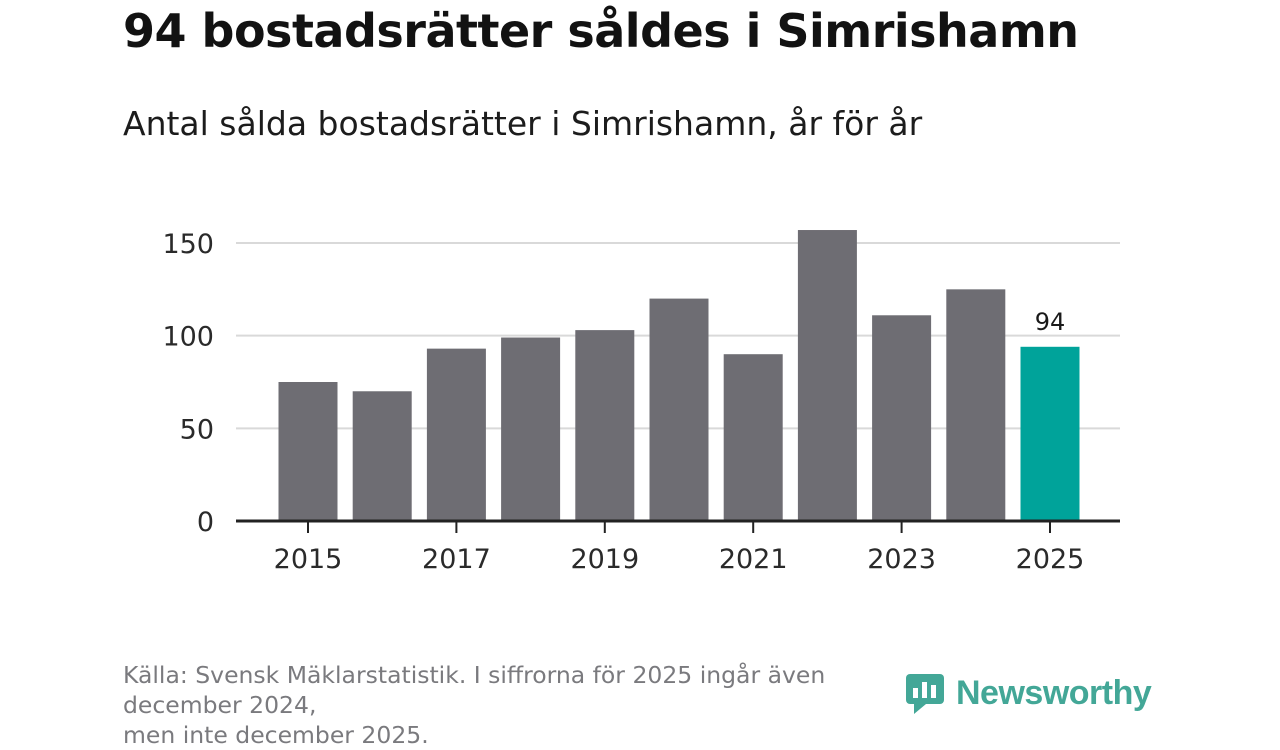 Image resolution: width=1280 pixels, height=750 pixels. I want to click on bar-2024, so click(976, 405).